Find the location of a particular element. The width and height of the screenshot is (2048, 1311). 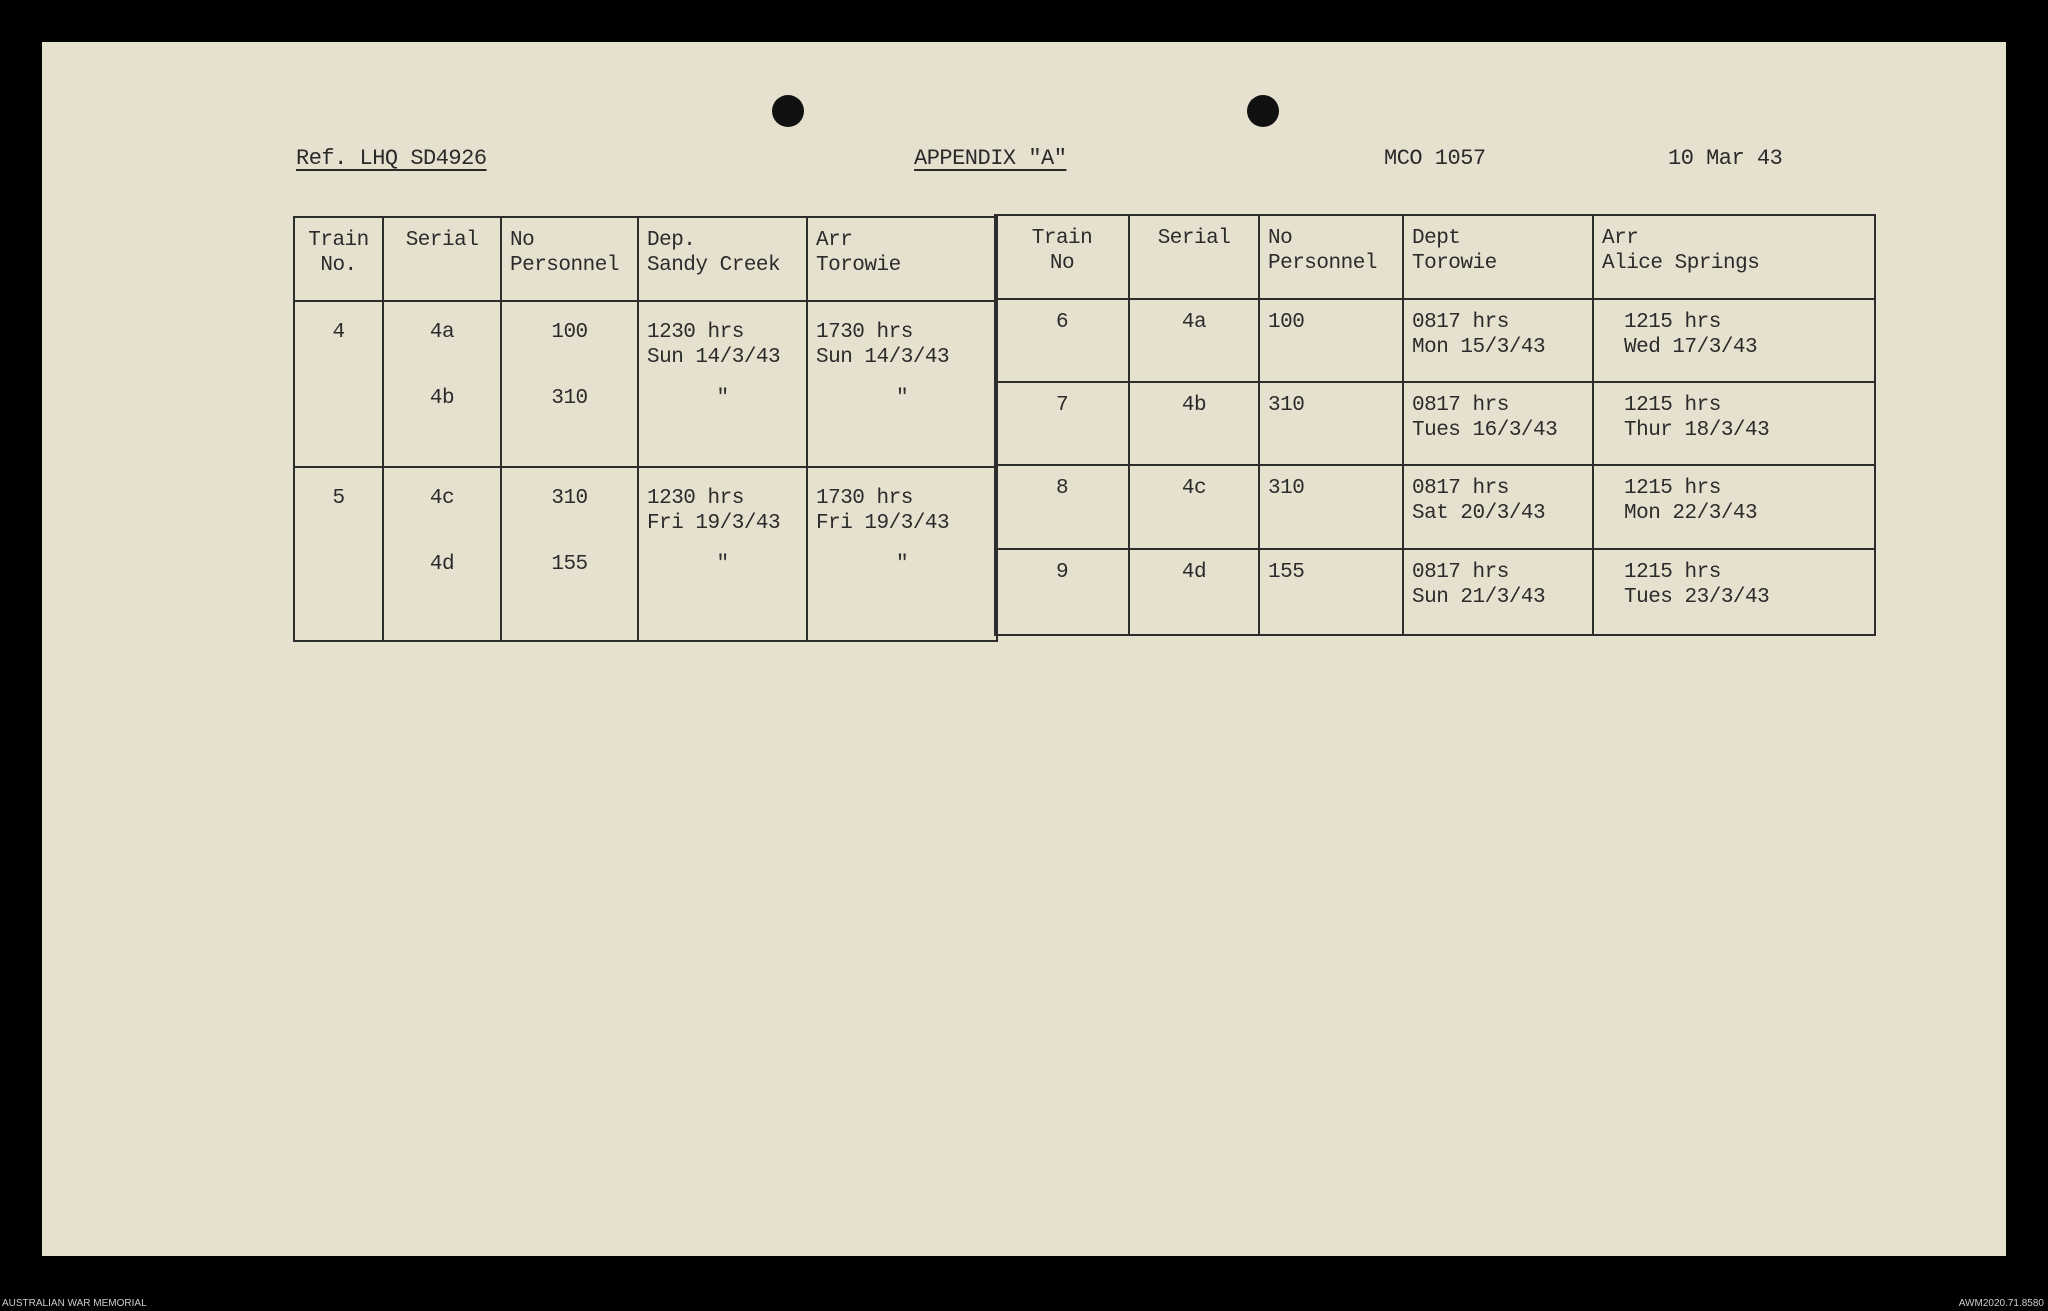

header-cell: Arr Torowie is located at coordinates (902, 259).